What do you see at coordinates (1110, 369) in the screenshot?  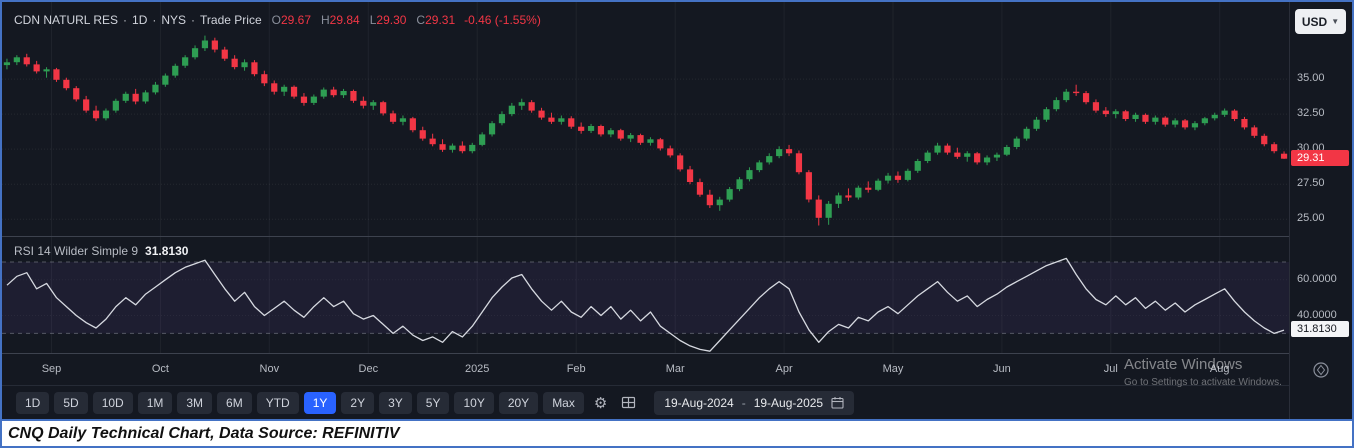 I see `time-axis-label-jul: Jul` at bounding box center [1110, 369].